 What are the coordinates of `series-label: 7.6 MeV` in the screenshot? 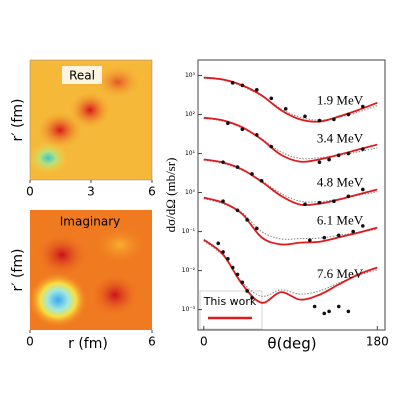 It's located at (340, 273).